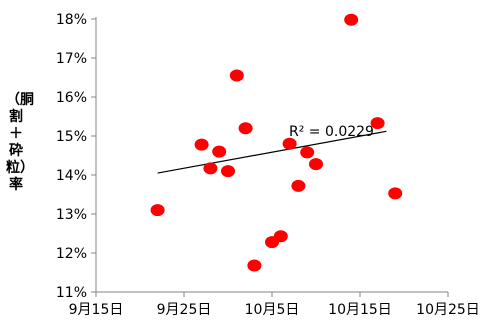 This screenshot has width=491, height=322. I want to click on trendline, so click(272, 152).